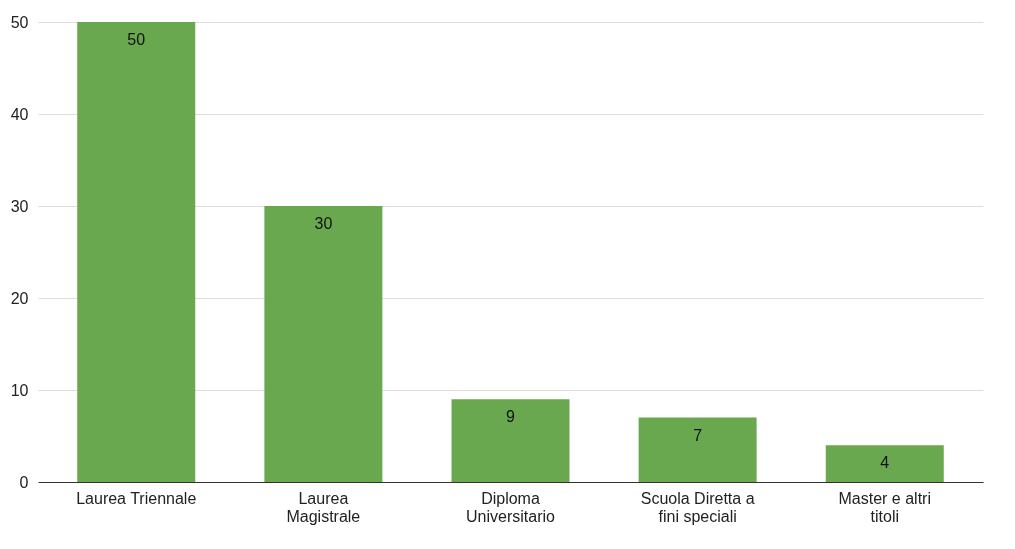 Image resolution: width=1015 pixels, height=549 pixels. Describe the element at coordinates (884, 507) in the screenshot. I see `x-tick-label: Master e altri titoli` at that location.